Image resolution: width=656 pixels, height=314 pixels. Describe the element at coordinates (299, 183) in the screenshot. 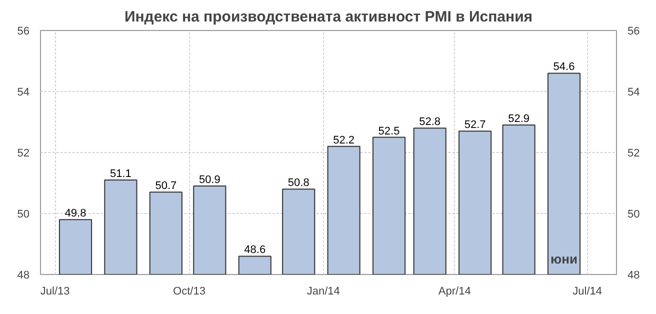

I see `data-label: 50.8` at that location.